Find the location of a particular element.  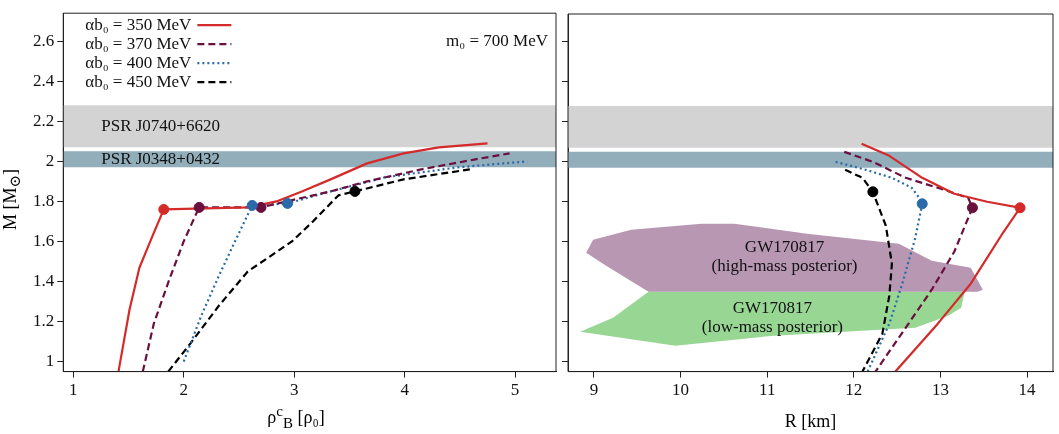

x-tick-label: 5 is located at coordinates (515, 390).